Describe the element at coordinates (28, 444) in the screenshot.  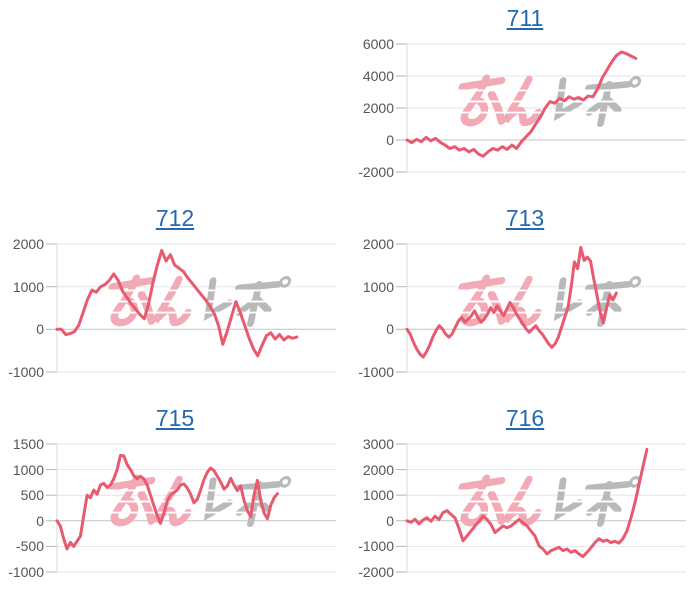
I see `y-axis-tick-label: 1500` at that location.